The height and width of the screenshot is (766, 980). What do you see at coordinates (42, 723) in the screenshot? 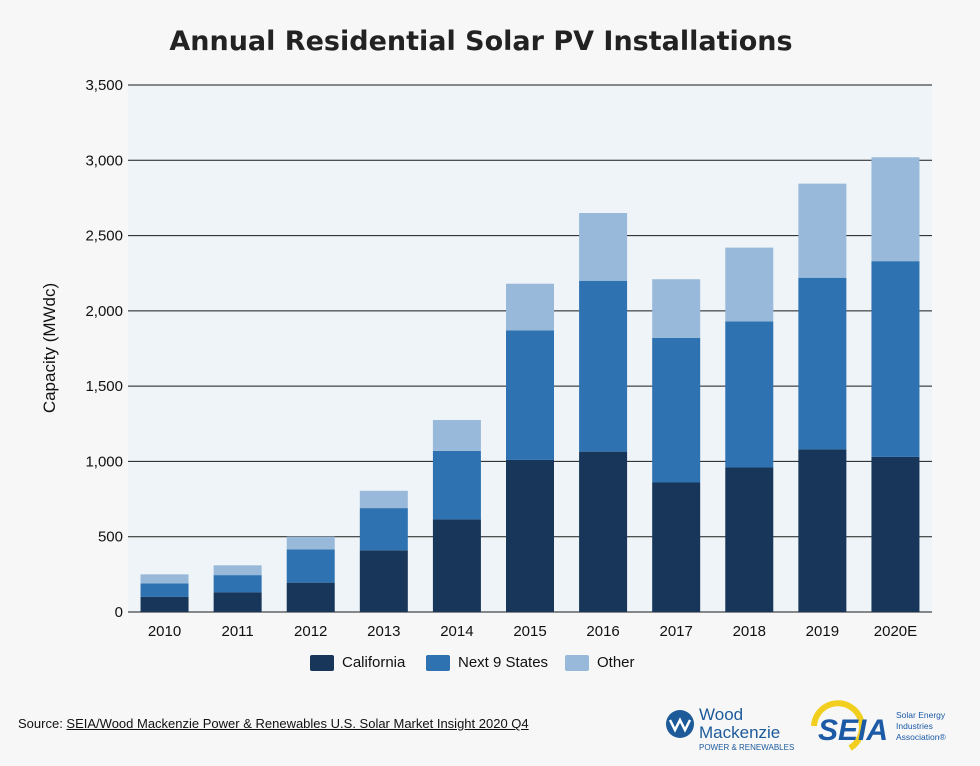
I see `source-prefix: Source:` at bounding box center [42, 723].